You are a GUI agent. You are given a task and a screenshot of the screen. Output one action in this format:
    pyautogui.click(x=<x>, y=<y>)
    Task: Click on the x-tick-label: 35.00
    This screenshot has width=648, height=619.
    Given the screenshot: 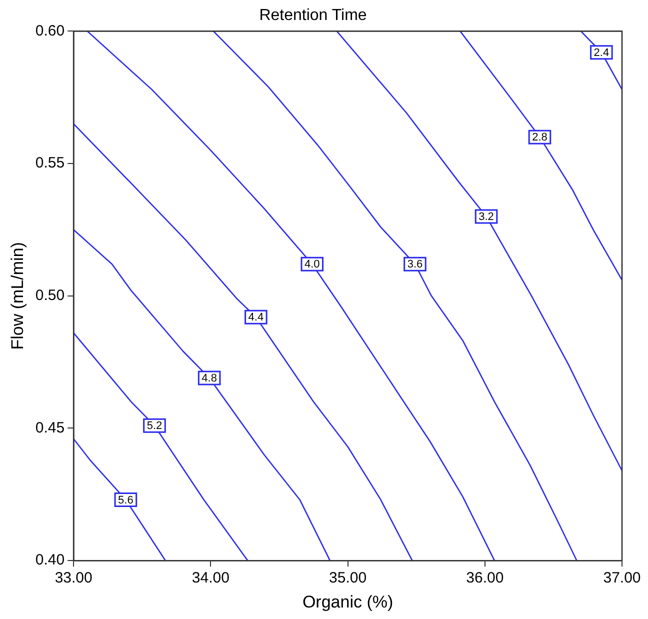 What is the action you would take?
    pyautogui.click(x=348, y=578)
    